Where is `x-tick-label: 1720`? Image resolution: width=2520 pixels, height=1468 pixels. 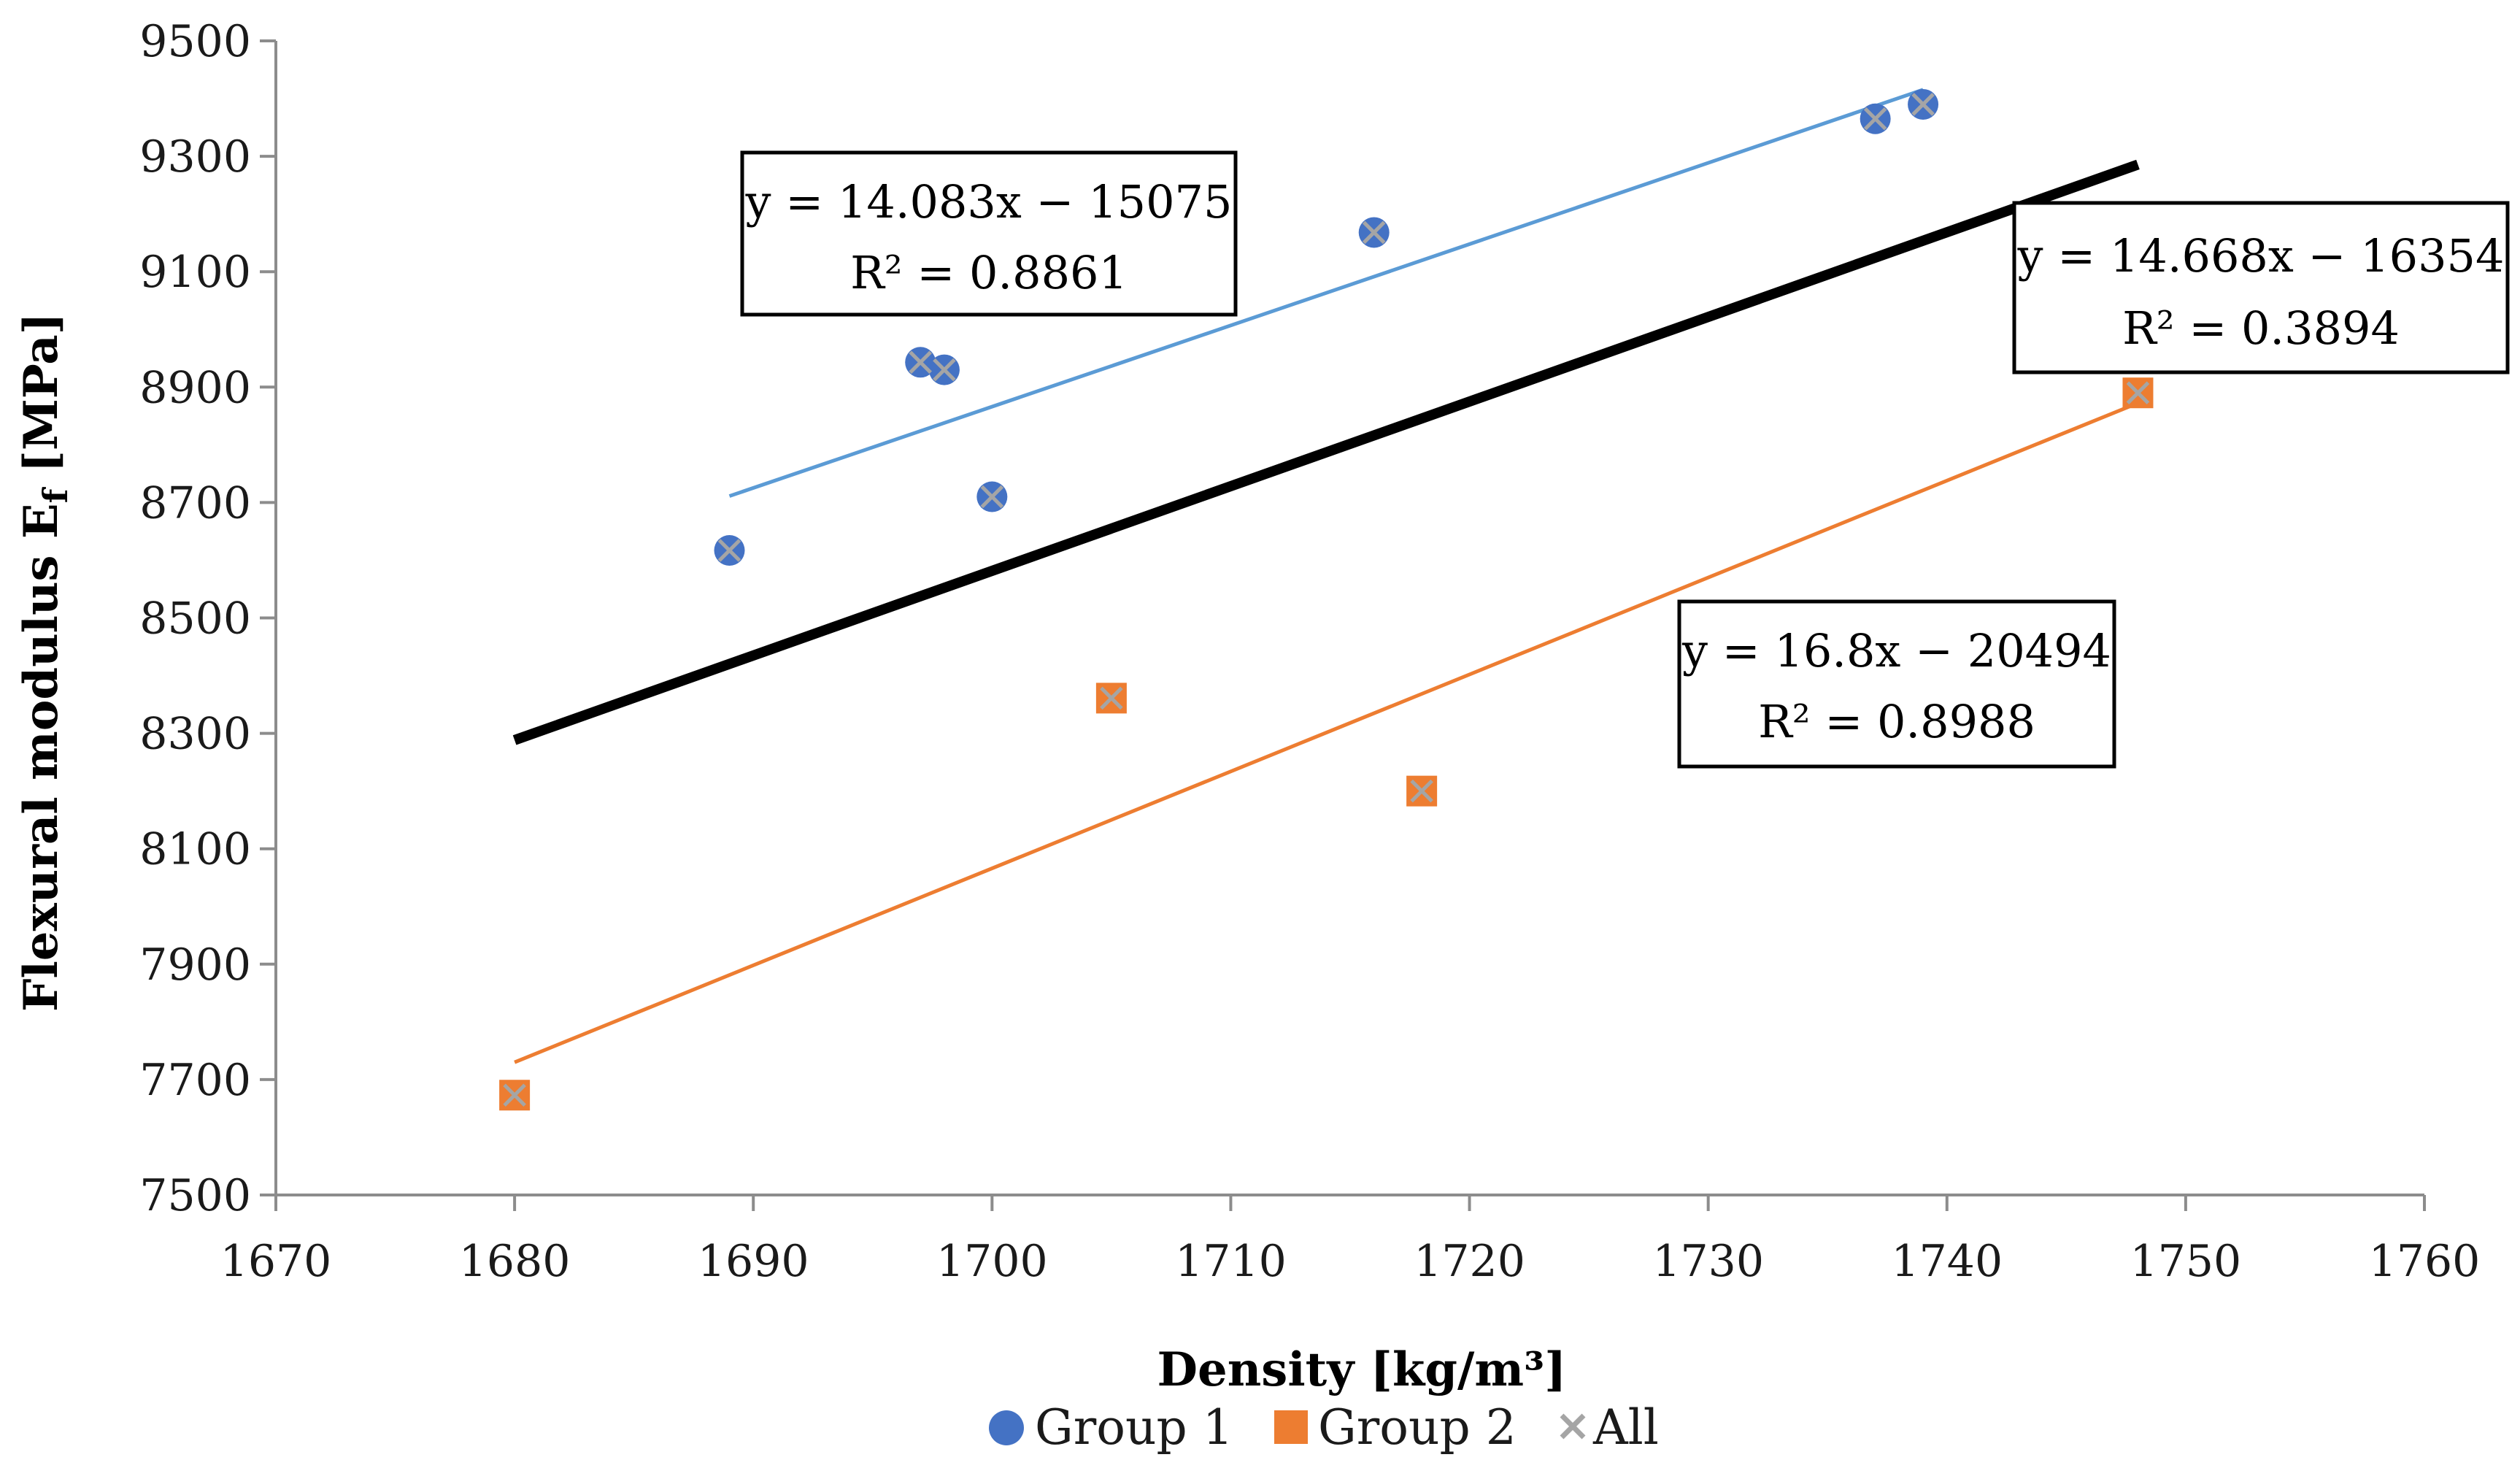 x-tick-label: 1720 is located at coordinates (1469, 1262).